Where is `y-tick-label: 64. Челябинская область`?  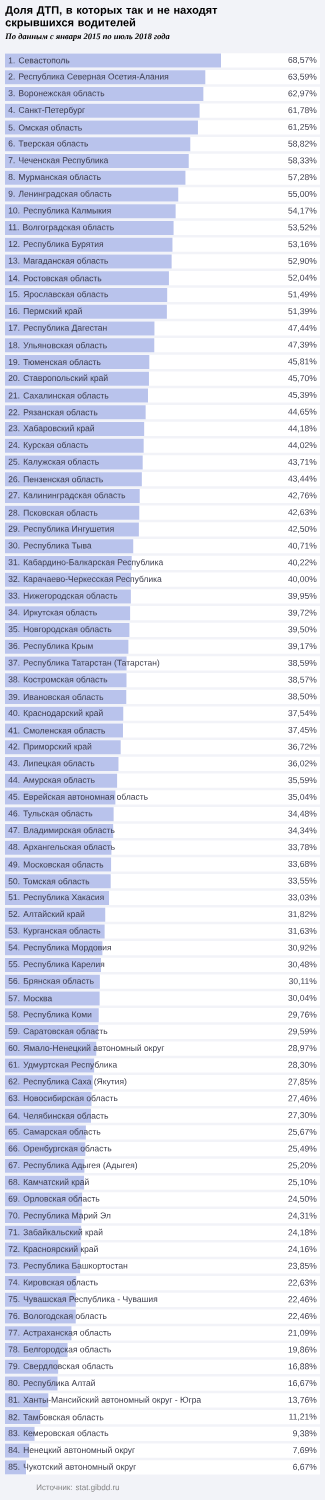
y-tick-label: 64. Челябинская область is located at coordinates (58, 1115).